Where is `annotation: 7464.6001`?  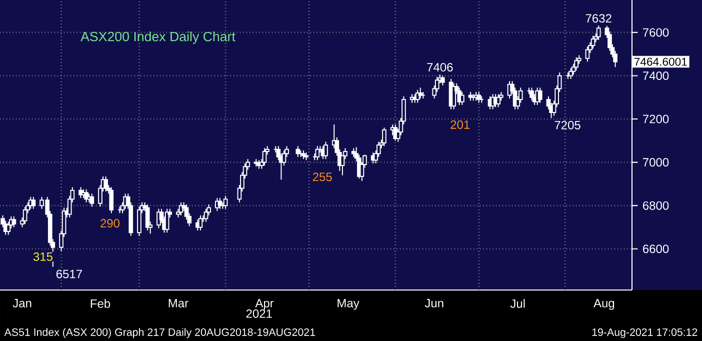 annotation: 7464.6001 is located at coordinates (660, 62).